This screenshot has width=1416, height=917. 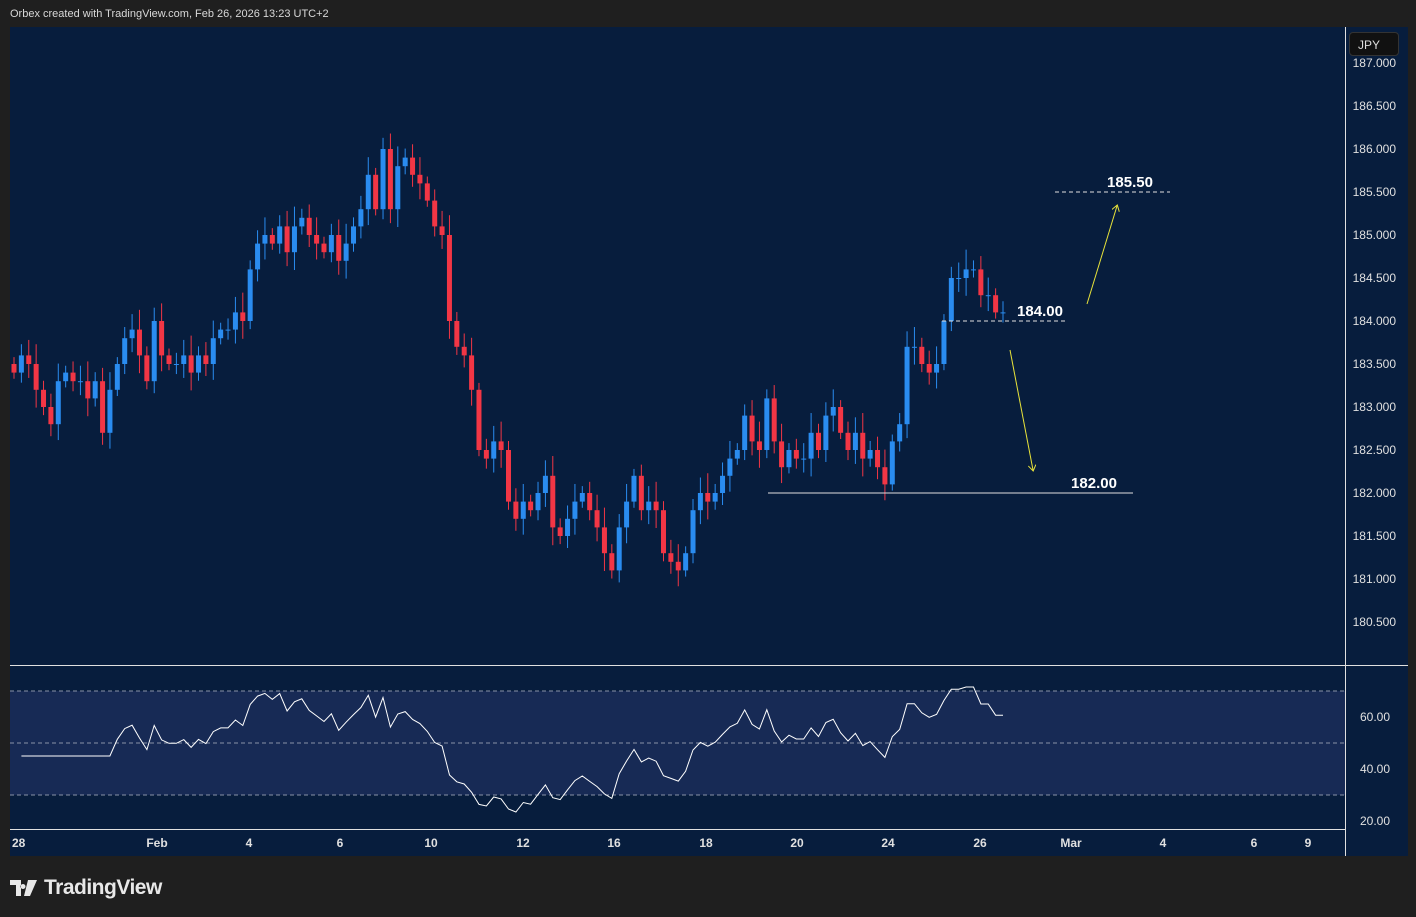 What do you see at coordinates (1021, 409) in the screenshot?
I see `arrow-down` at bounding box center [1021, 409].